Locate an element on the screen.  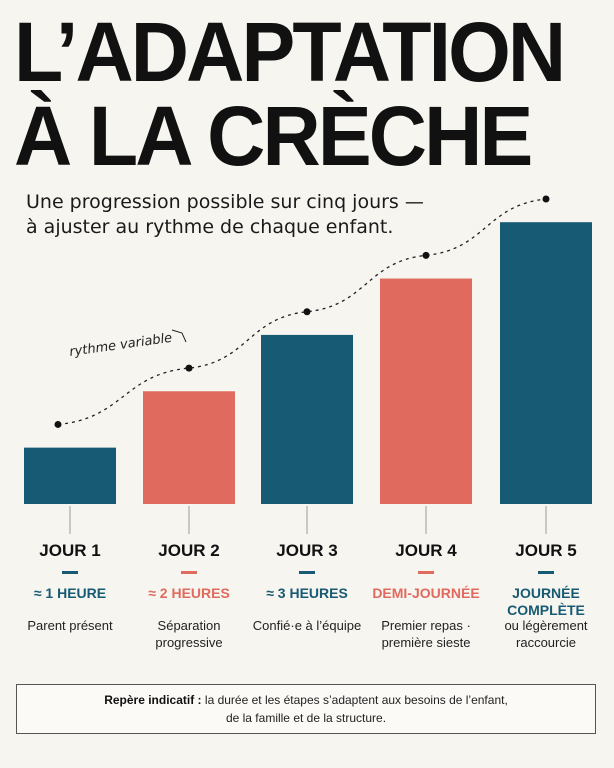
day-duration: DEMI-JOURNÉE is located at coordinates (426, 593).